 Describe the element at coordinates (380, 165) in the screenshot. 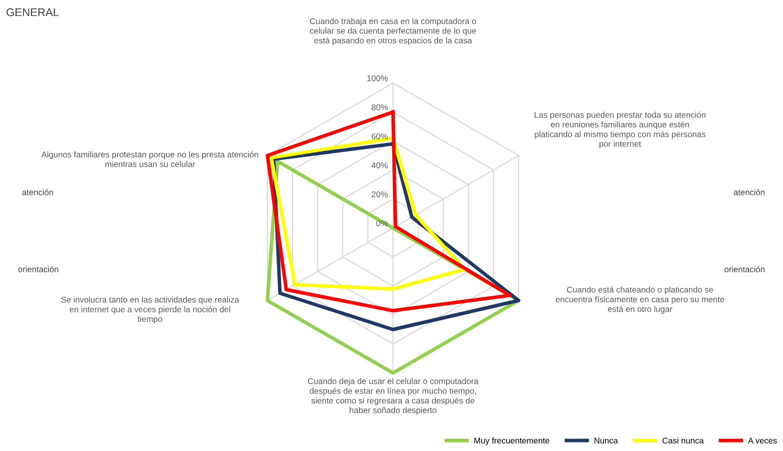

I see `y-tick-label: 40%` at that location.